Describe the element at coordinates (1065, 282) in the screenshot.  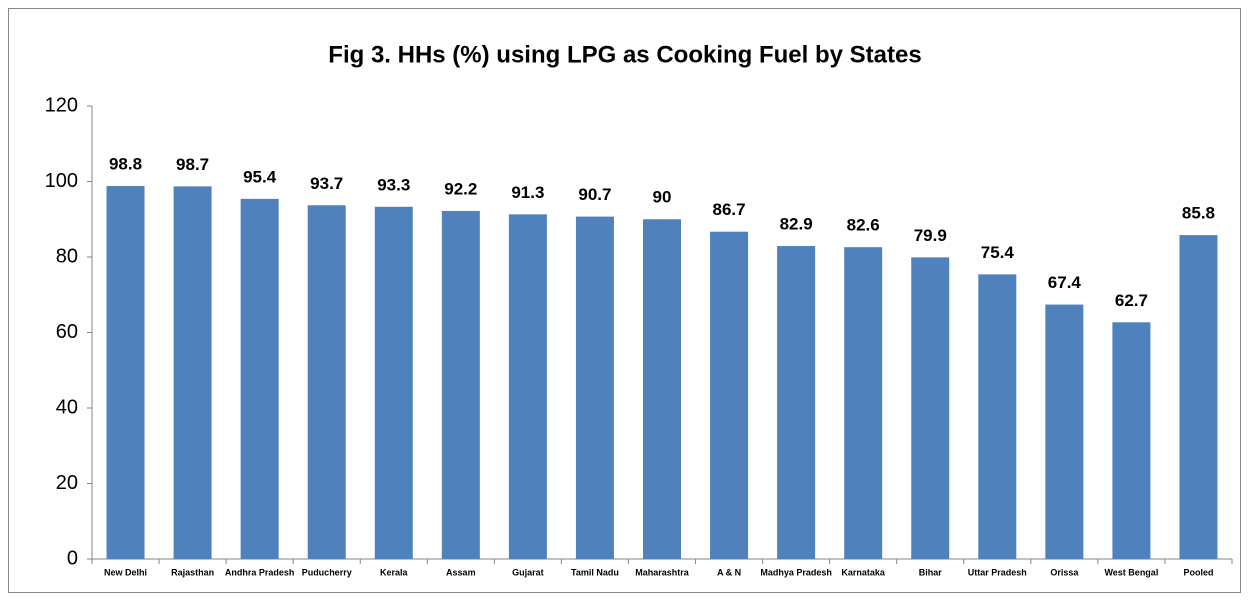
I see `data-label: 67.4` at that location.